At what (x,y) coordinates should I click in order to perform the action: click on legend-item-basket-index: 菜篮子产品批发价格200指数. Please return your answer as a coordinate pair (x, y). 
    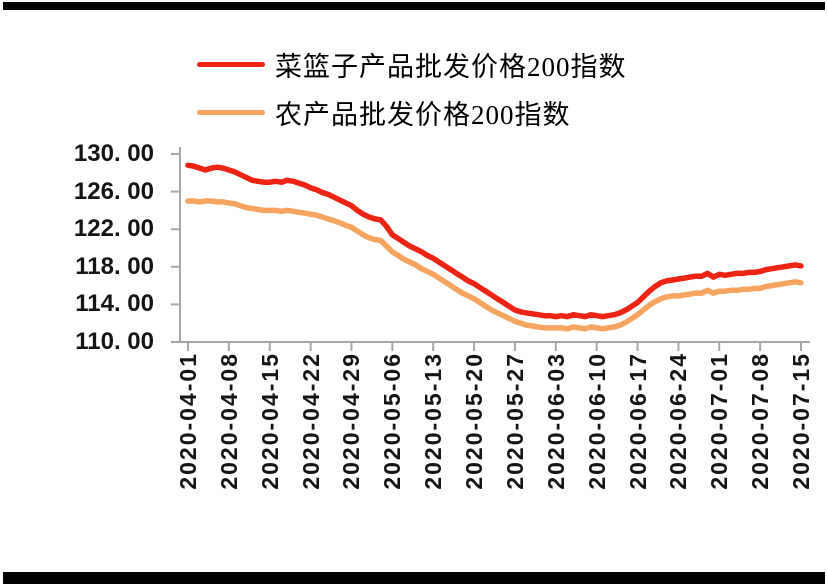
    Looking at the image, I should click on (412, 64).